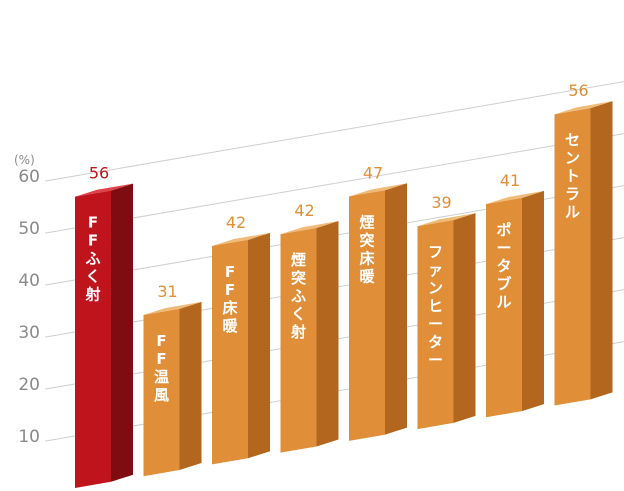 The height and width of the screenshot is (491, 624). What do you see at coordinates (298, 296) in the screenshot?
I see `bar-label-3: 煙突ふく射` at bounding box center [298, 296].